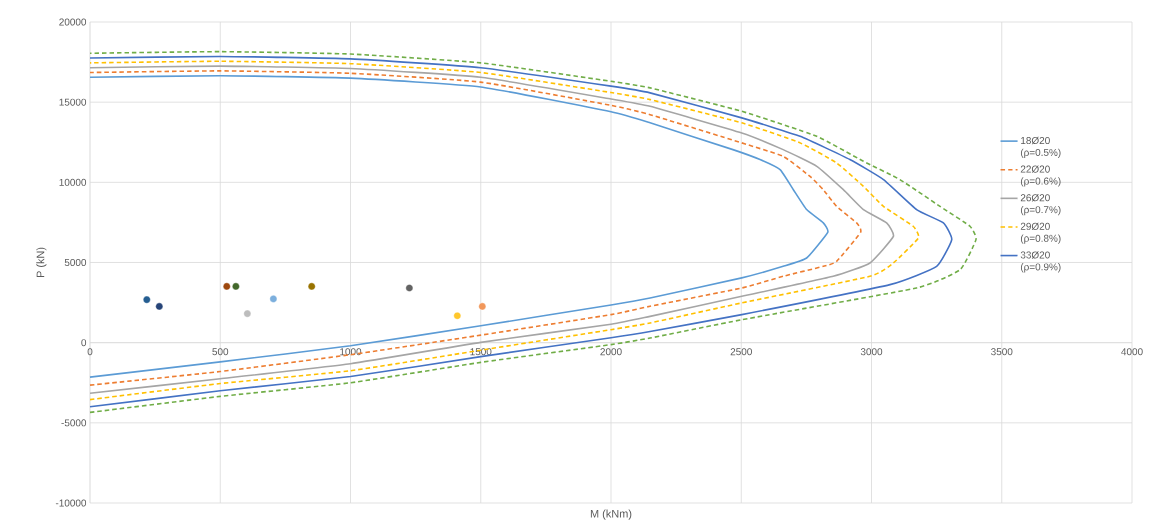 This screenshot has height=524, width=1149. I want to click on y-axis-title: P (kN), so click(41, 262).